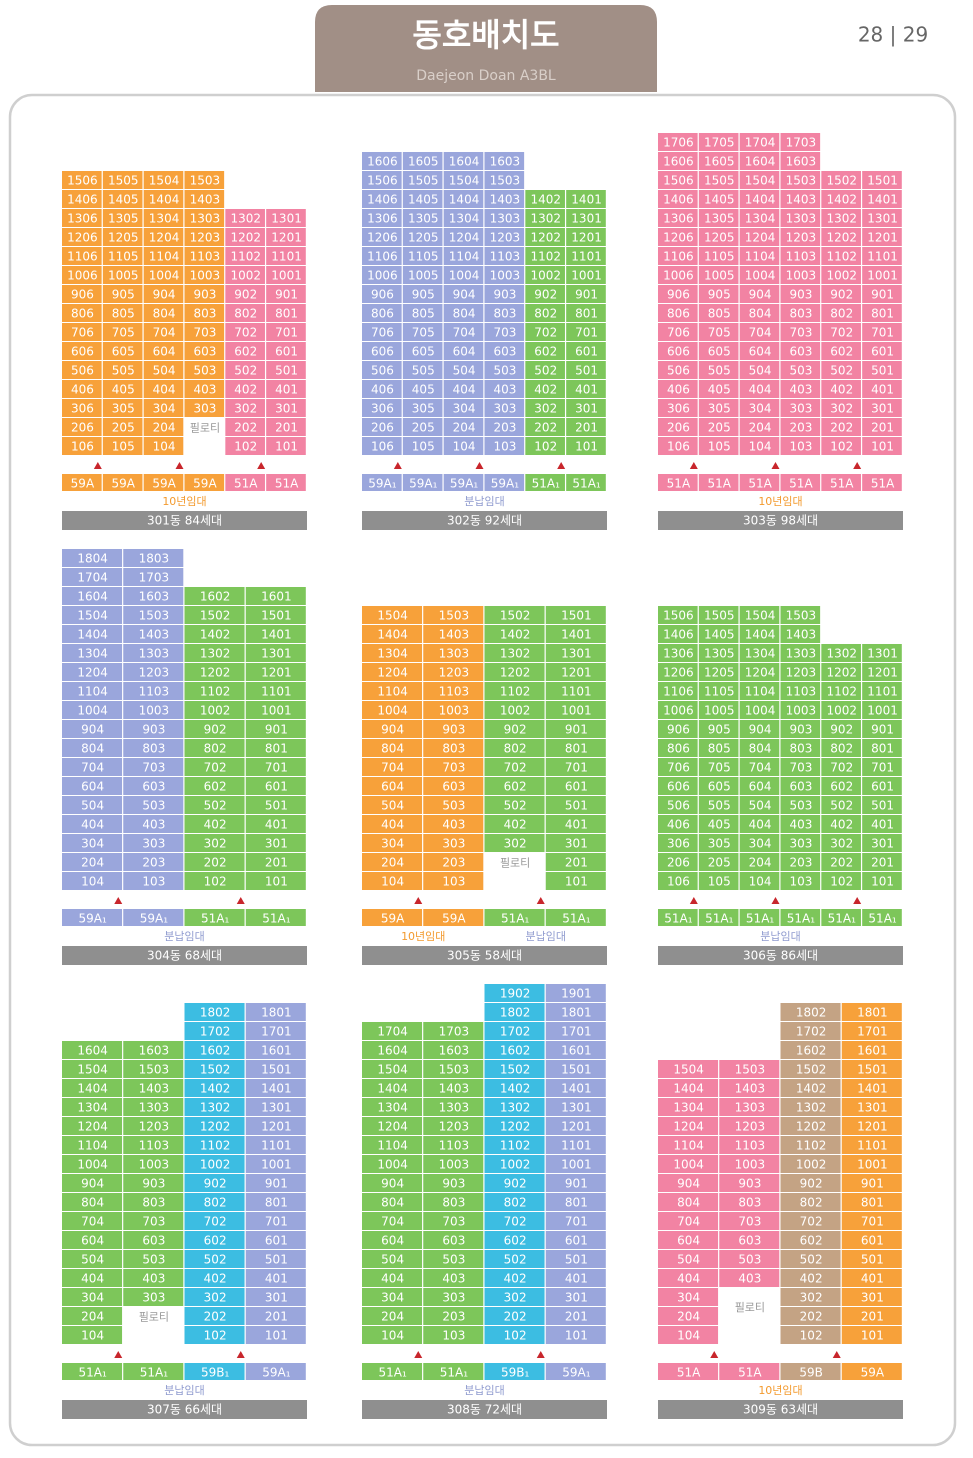 This screenshot has width=973, height=1458. Describe the element at coordinates (484, 1390) in the screenshot. I see `supply-note: 분납임대` at that location.